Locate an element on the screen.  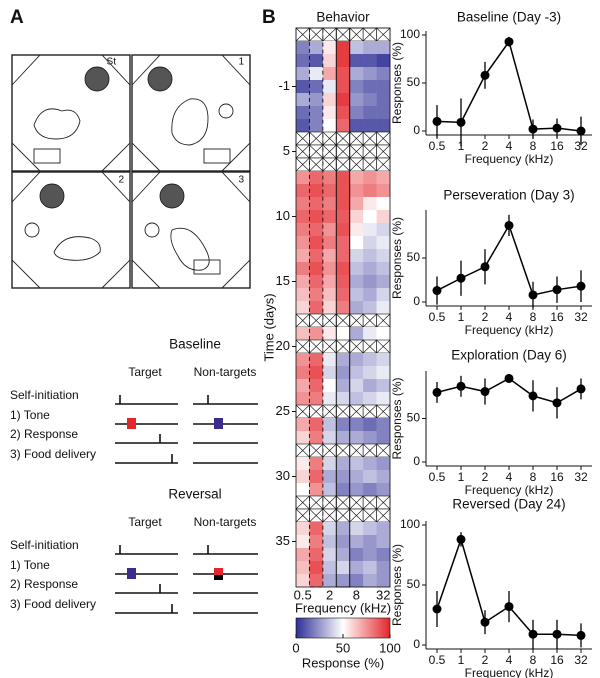
arena-label: 2 is located at coordinates (121, 180).